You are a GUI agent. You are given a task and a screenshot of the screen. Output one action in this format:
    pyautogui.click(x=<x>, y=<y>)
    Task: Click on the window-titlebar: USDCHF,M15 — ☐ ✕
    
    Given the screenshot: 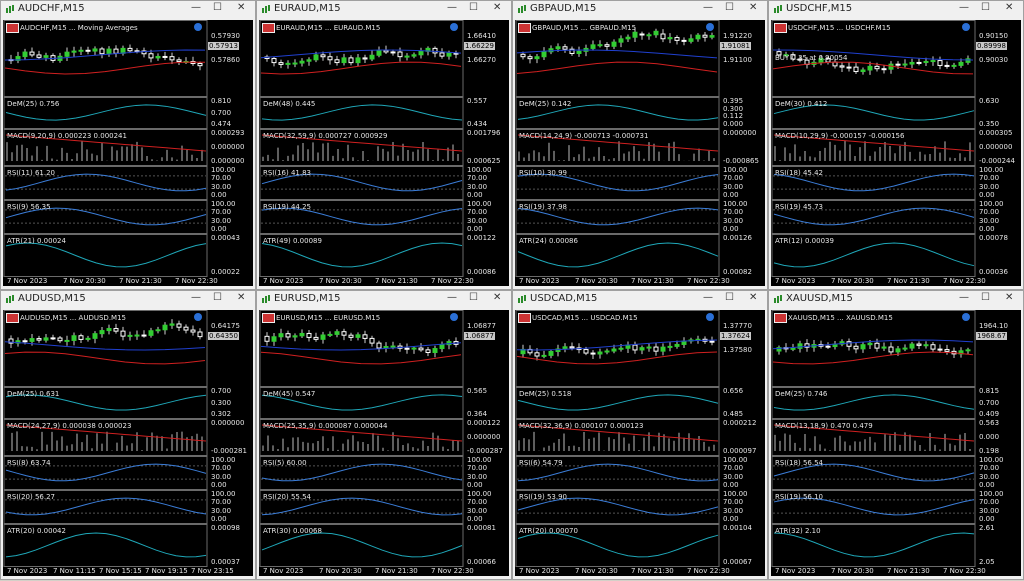 What is the action you would take?
    pyautogui.click(x=896, y=9)
    